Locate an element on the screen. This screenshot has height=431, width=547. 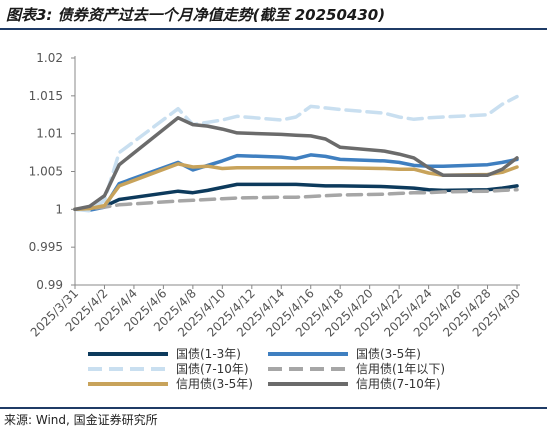
legend-label-1: 国债(3-5年) is located at coordinates (388, 354).